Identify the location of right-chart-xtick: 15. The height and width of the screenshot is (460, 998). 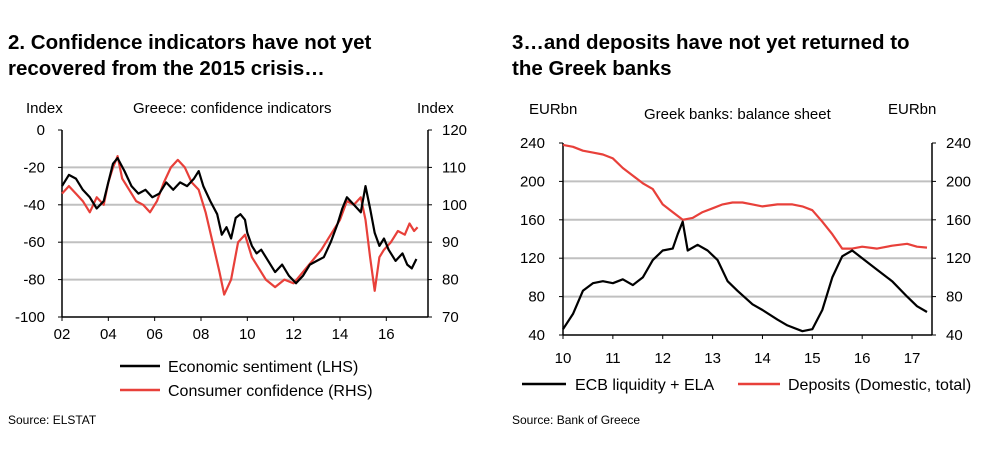
(812, 358).